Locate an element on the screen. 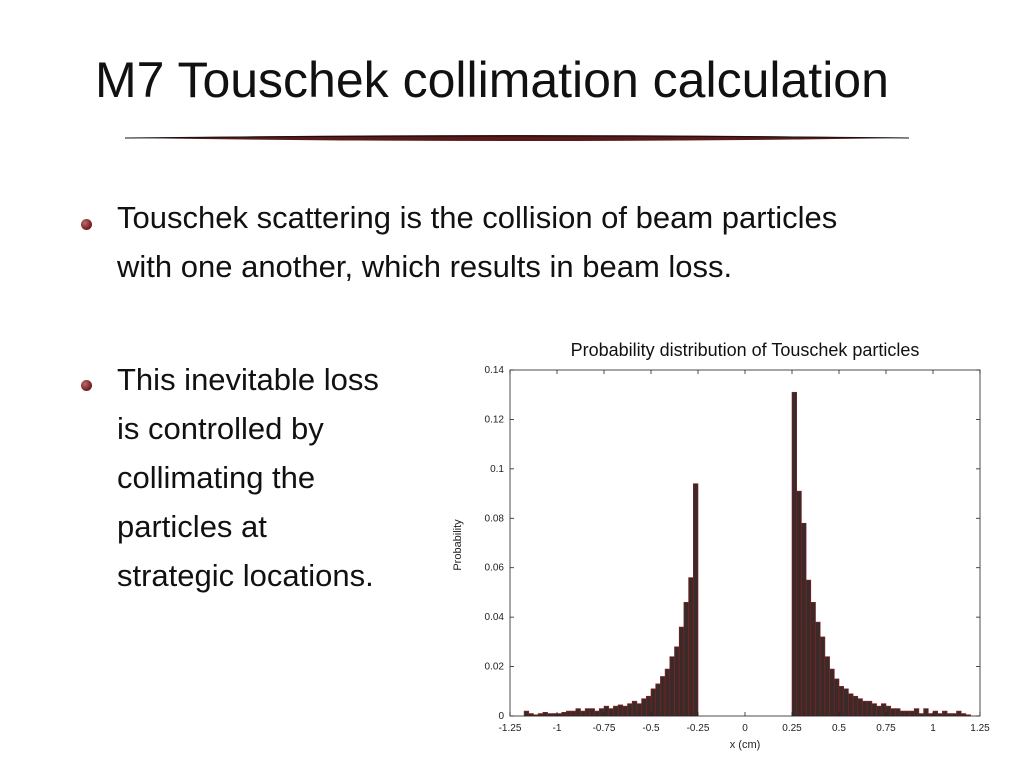 Image resolution: width=1024 pixels, height=768 pixels. bullet-2-line-1: This inevitable loss is located at coordinates (248, 379).